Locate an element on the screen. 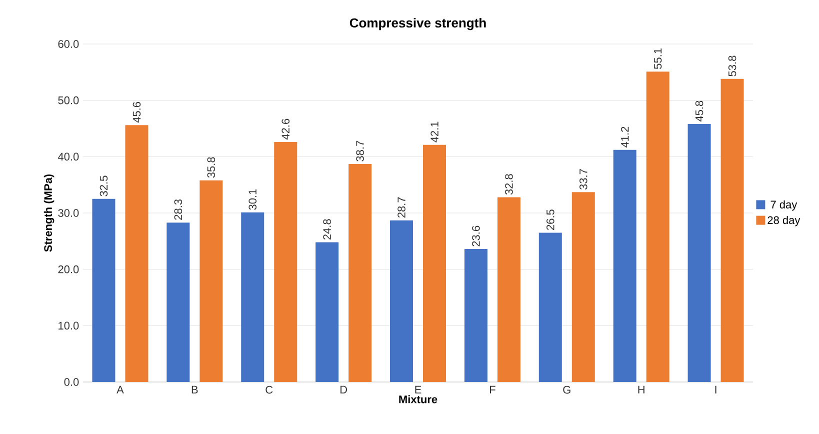 The width and height of the screenshot is (819, 434). data-label: 28.3 is located at coordinates (178, 209).